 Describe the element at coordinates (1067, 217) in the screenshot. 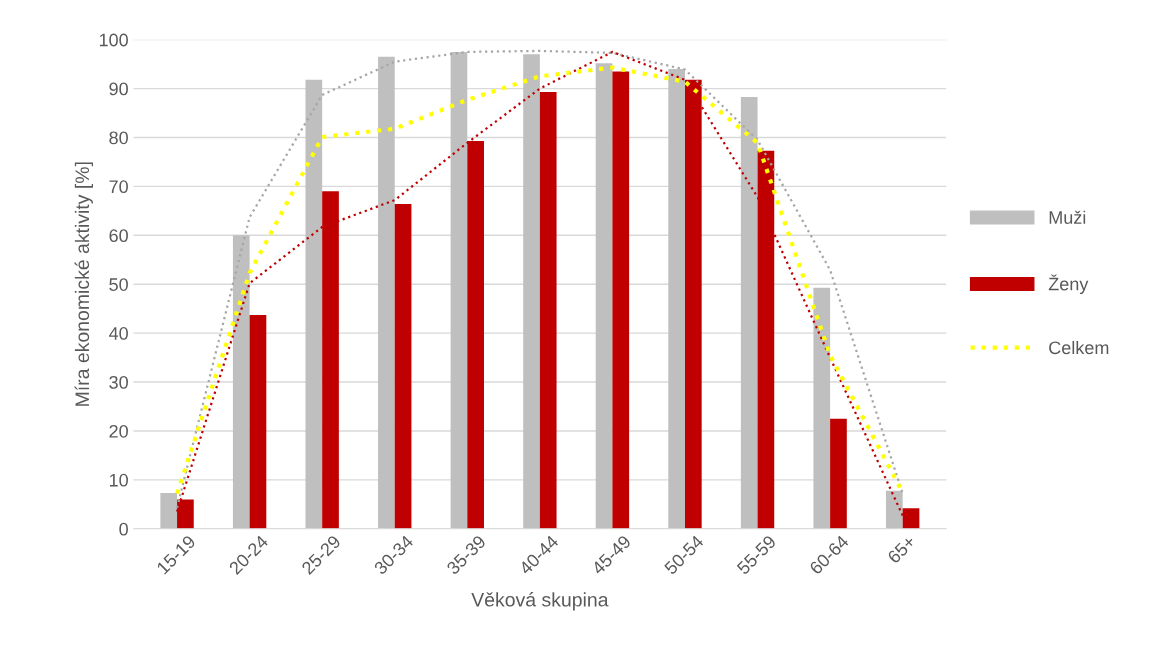

I see `legend-label: Muži` at that location.